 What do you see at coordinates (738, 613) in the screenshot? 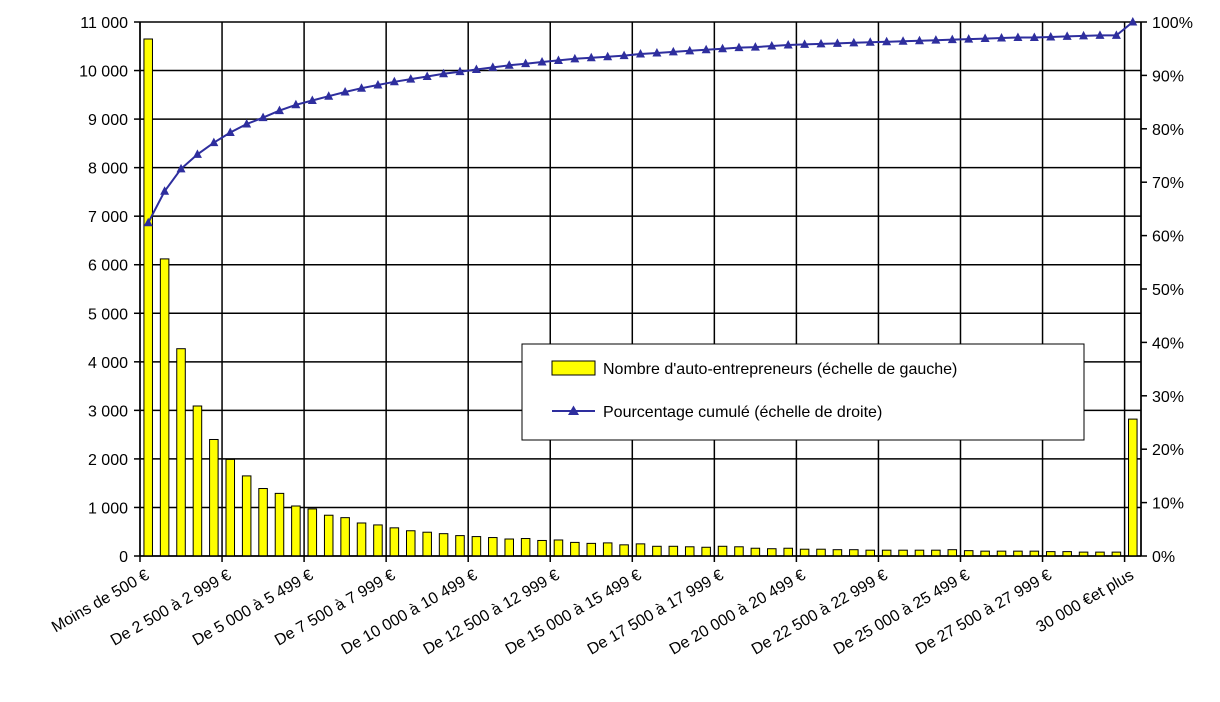
I see `x-tick-label: De 20 000 à 20 499 €` at bounding box center [738, 613].